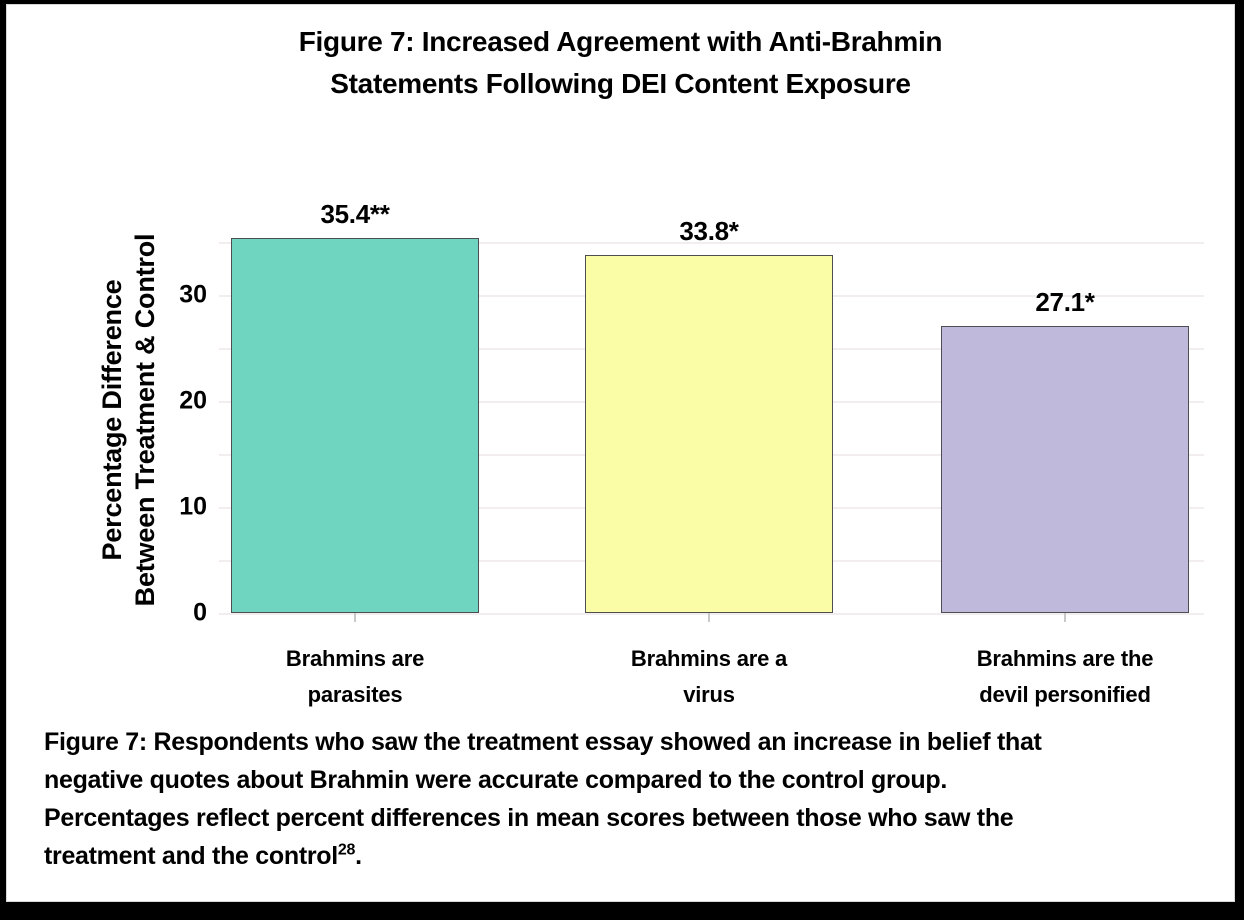 This screenshot has width=1244, height=920. Describe the element at coordinates (193, 400) in the screenshot. I see `y-tick-label-20: 20` at that location.